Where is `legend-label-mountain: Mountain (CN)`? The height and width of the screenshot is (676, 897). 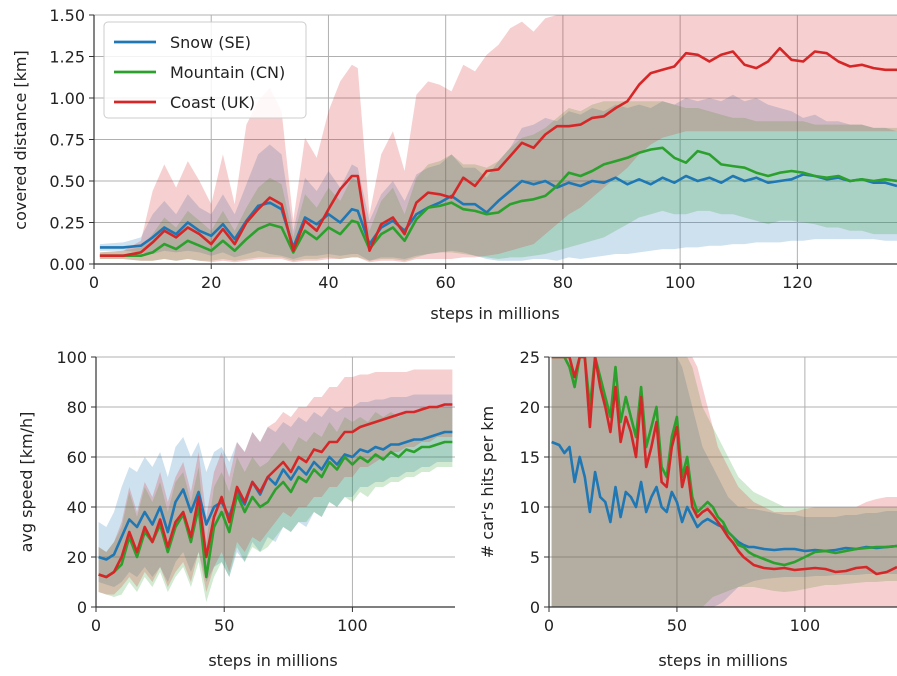
legend-label-mountain: Mountain (CN) is located at coordinates (227, 72).